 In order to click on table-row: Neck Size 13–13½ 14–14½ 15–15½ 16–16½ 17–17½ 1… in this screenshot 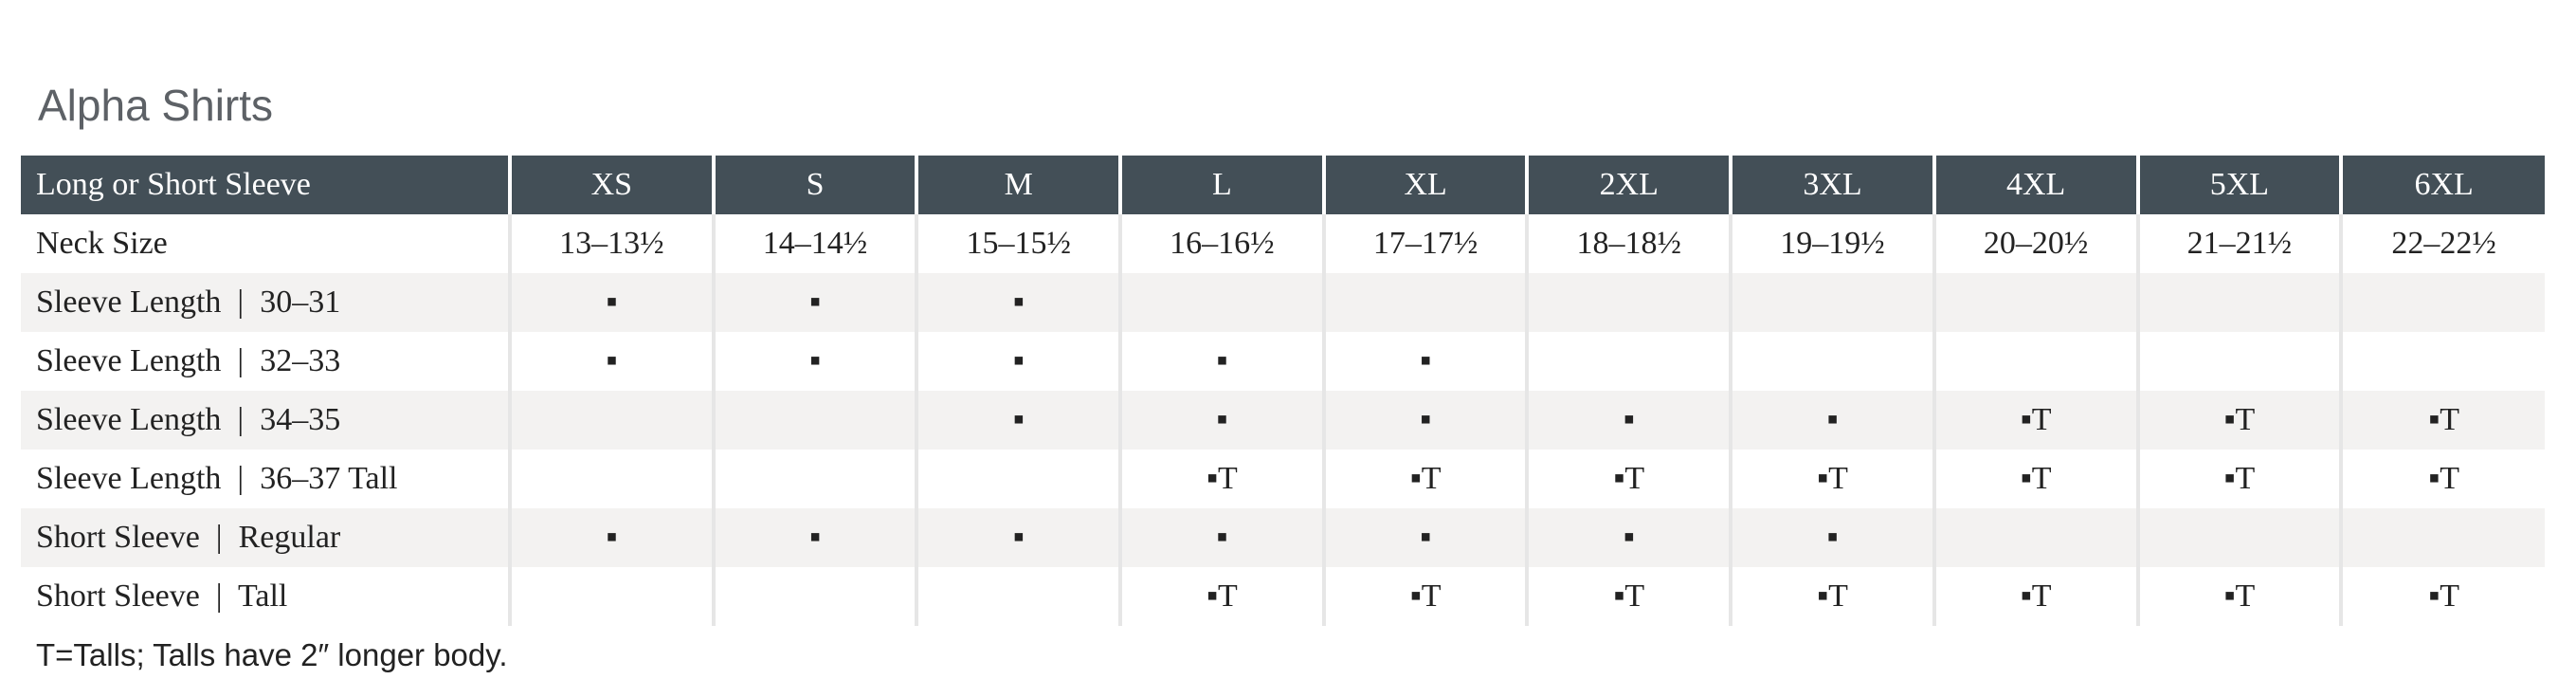, I will do `click(1283, 243)`.